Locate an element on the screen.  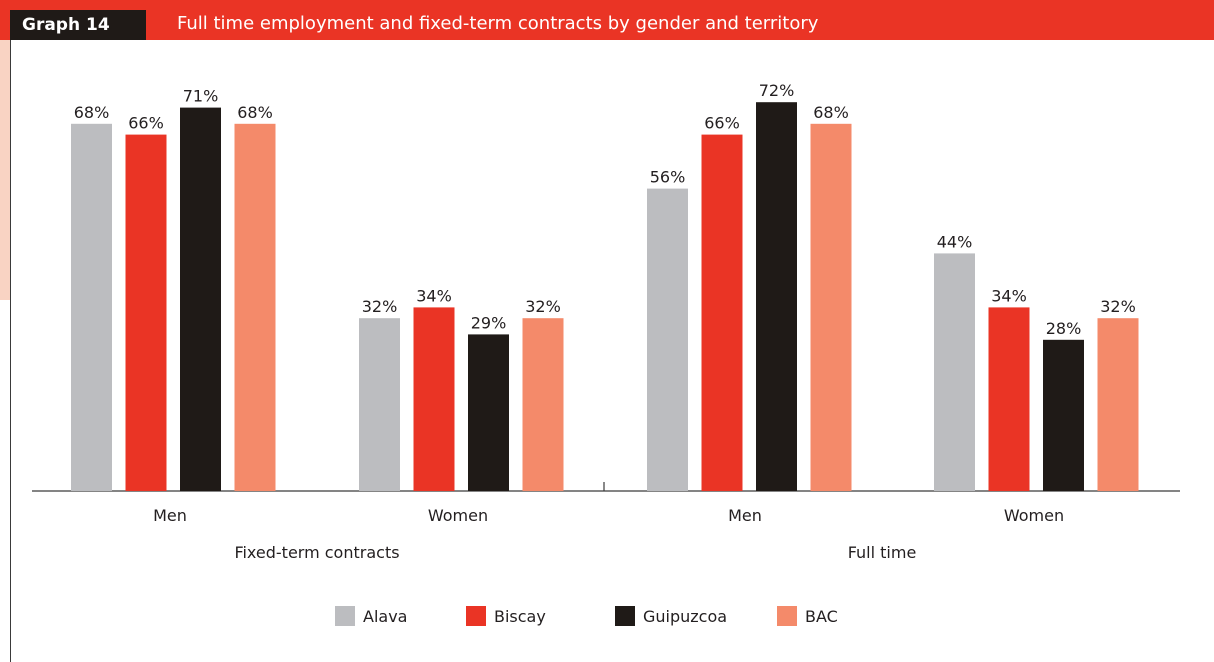
data-label: 71% is located at coordinates (201, 96).